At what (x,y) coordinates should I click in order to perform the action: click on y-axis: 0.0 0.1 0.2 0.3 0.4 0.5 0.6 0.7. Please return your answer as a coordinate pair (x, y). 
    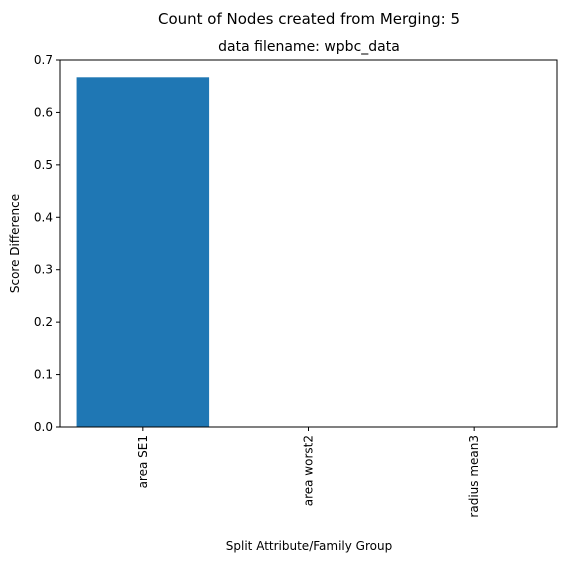
    Looking at the image, I should click on (47, 243).